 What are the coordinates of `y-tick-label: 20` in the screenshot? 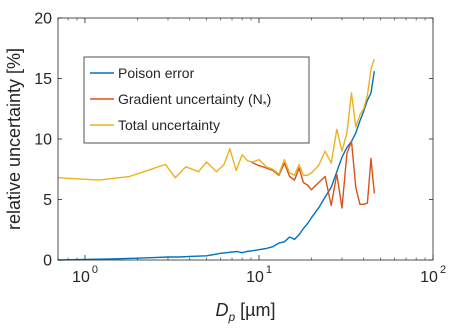 It's located at (43, 19).